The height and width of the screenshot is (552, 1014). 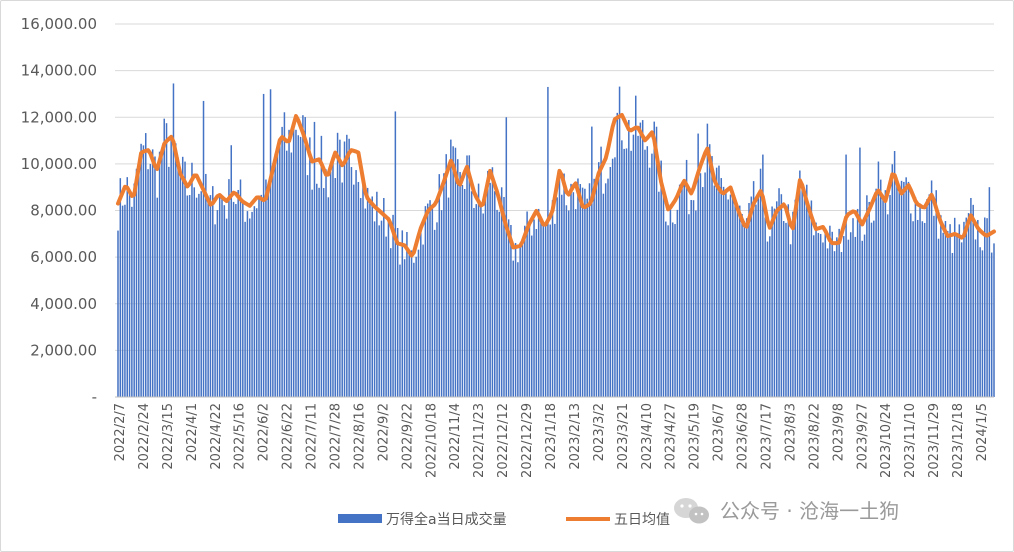 What do you see at coordinates (144, 436) in the screenshot?
I see `x-tick-label: 2022/2/24` at bounding box center [144, 436].